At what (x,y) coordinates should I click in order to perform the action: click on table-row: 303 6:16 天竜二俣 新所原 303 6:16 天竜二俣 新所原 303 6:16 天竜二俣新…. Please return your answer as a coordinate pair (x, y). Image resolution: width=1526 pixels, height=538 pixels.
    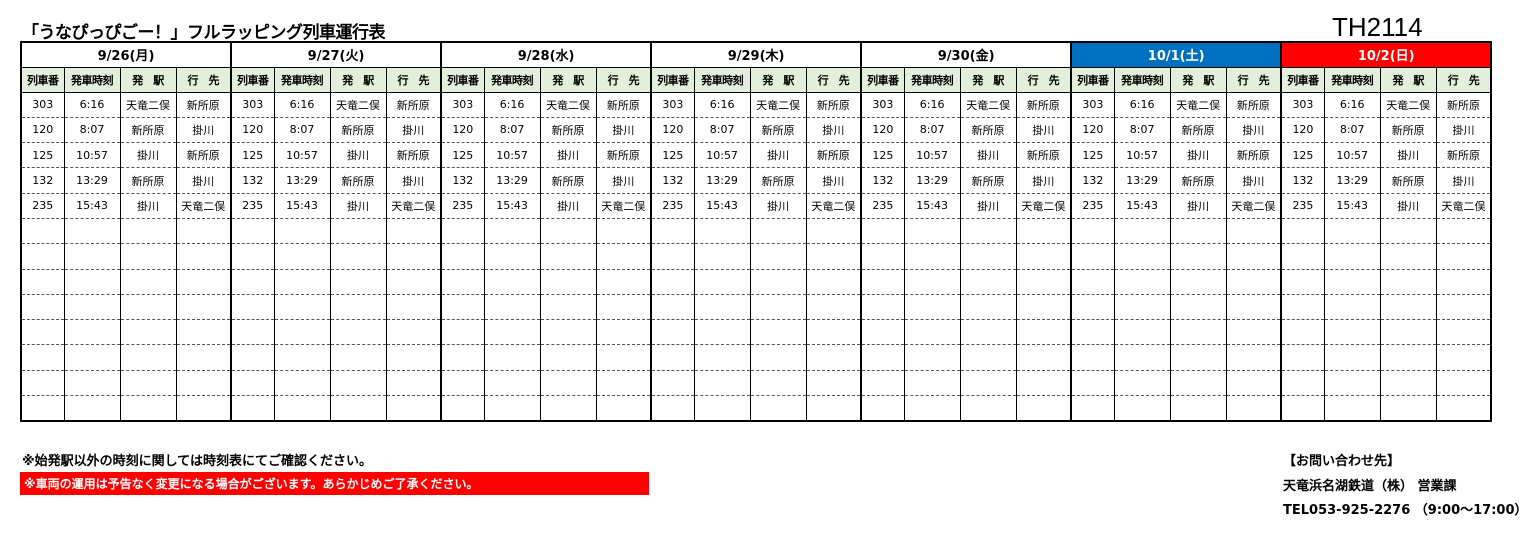
    Looking at the image, I should click on (756, 105).